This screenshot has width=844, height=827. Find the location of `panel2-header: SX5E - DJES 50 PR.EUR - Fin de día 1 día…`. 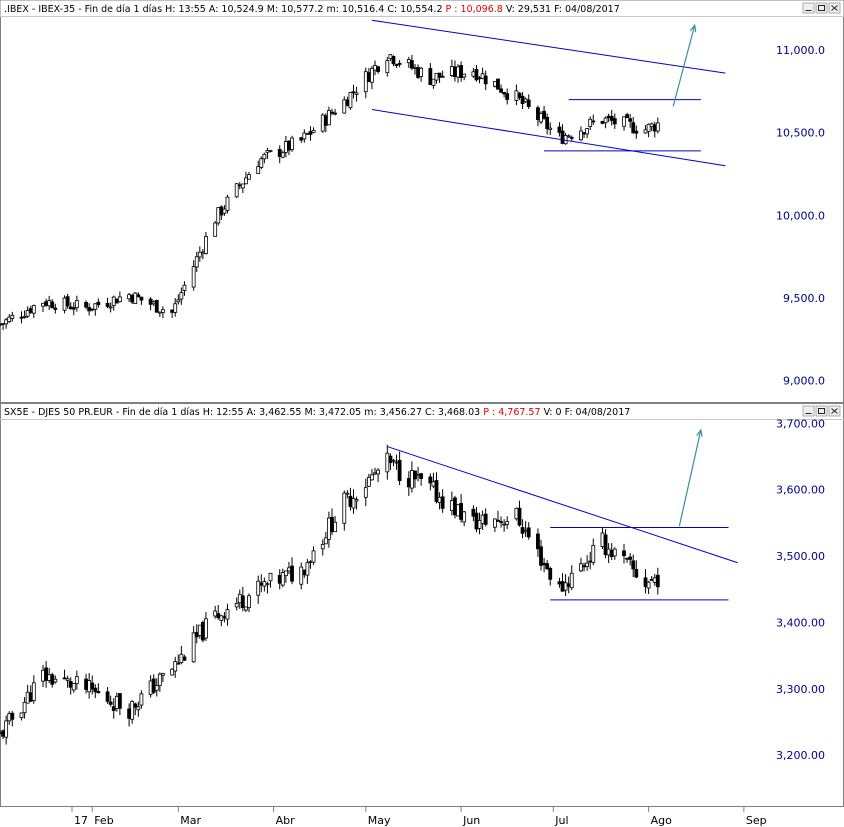

panel2-header: SX5E - DJES 50 PR.EUR - Fin de día 1 día… is located at coordinates (317, 412).